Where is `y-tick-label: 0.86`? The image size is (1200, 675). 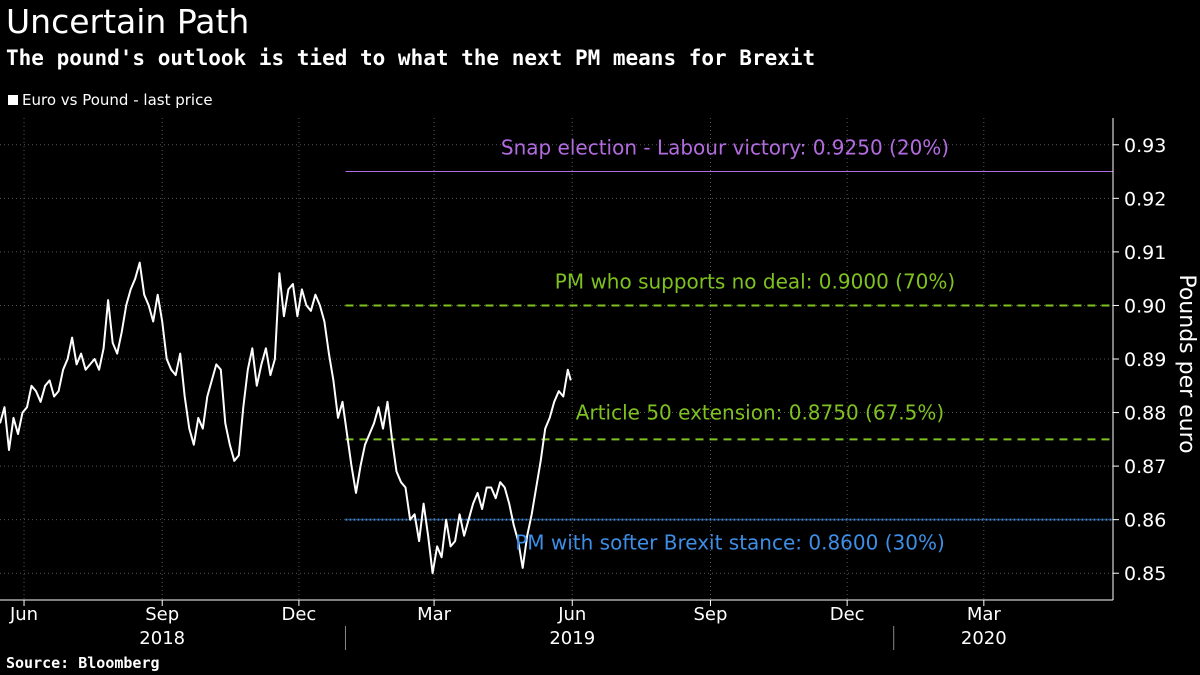
y-tick-label: 0.86 is located at coordinates (1145, 521).